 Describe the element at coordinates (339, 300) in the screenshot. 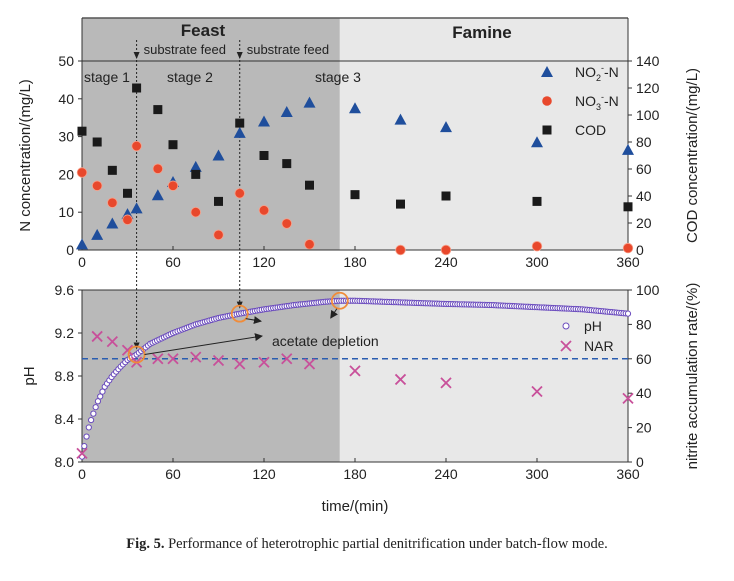

I see `depletion-marker` at that location.